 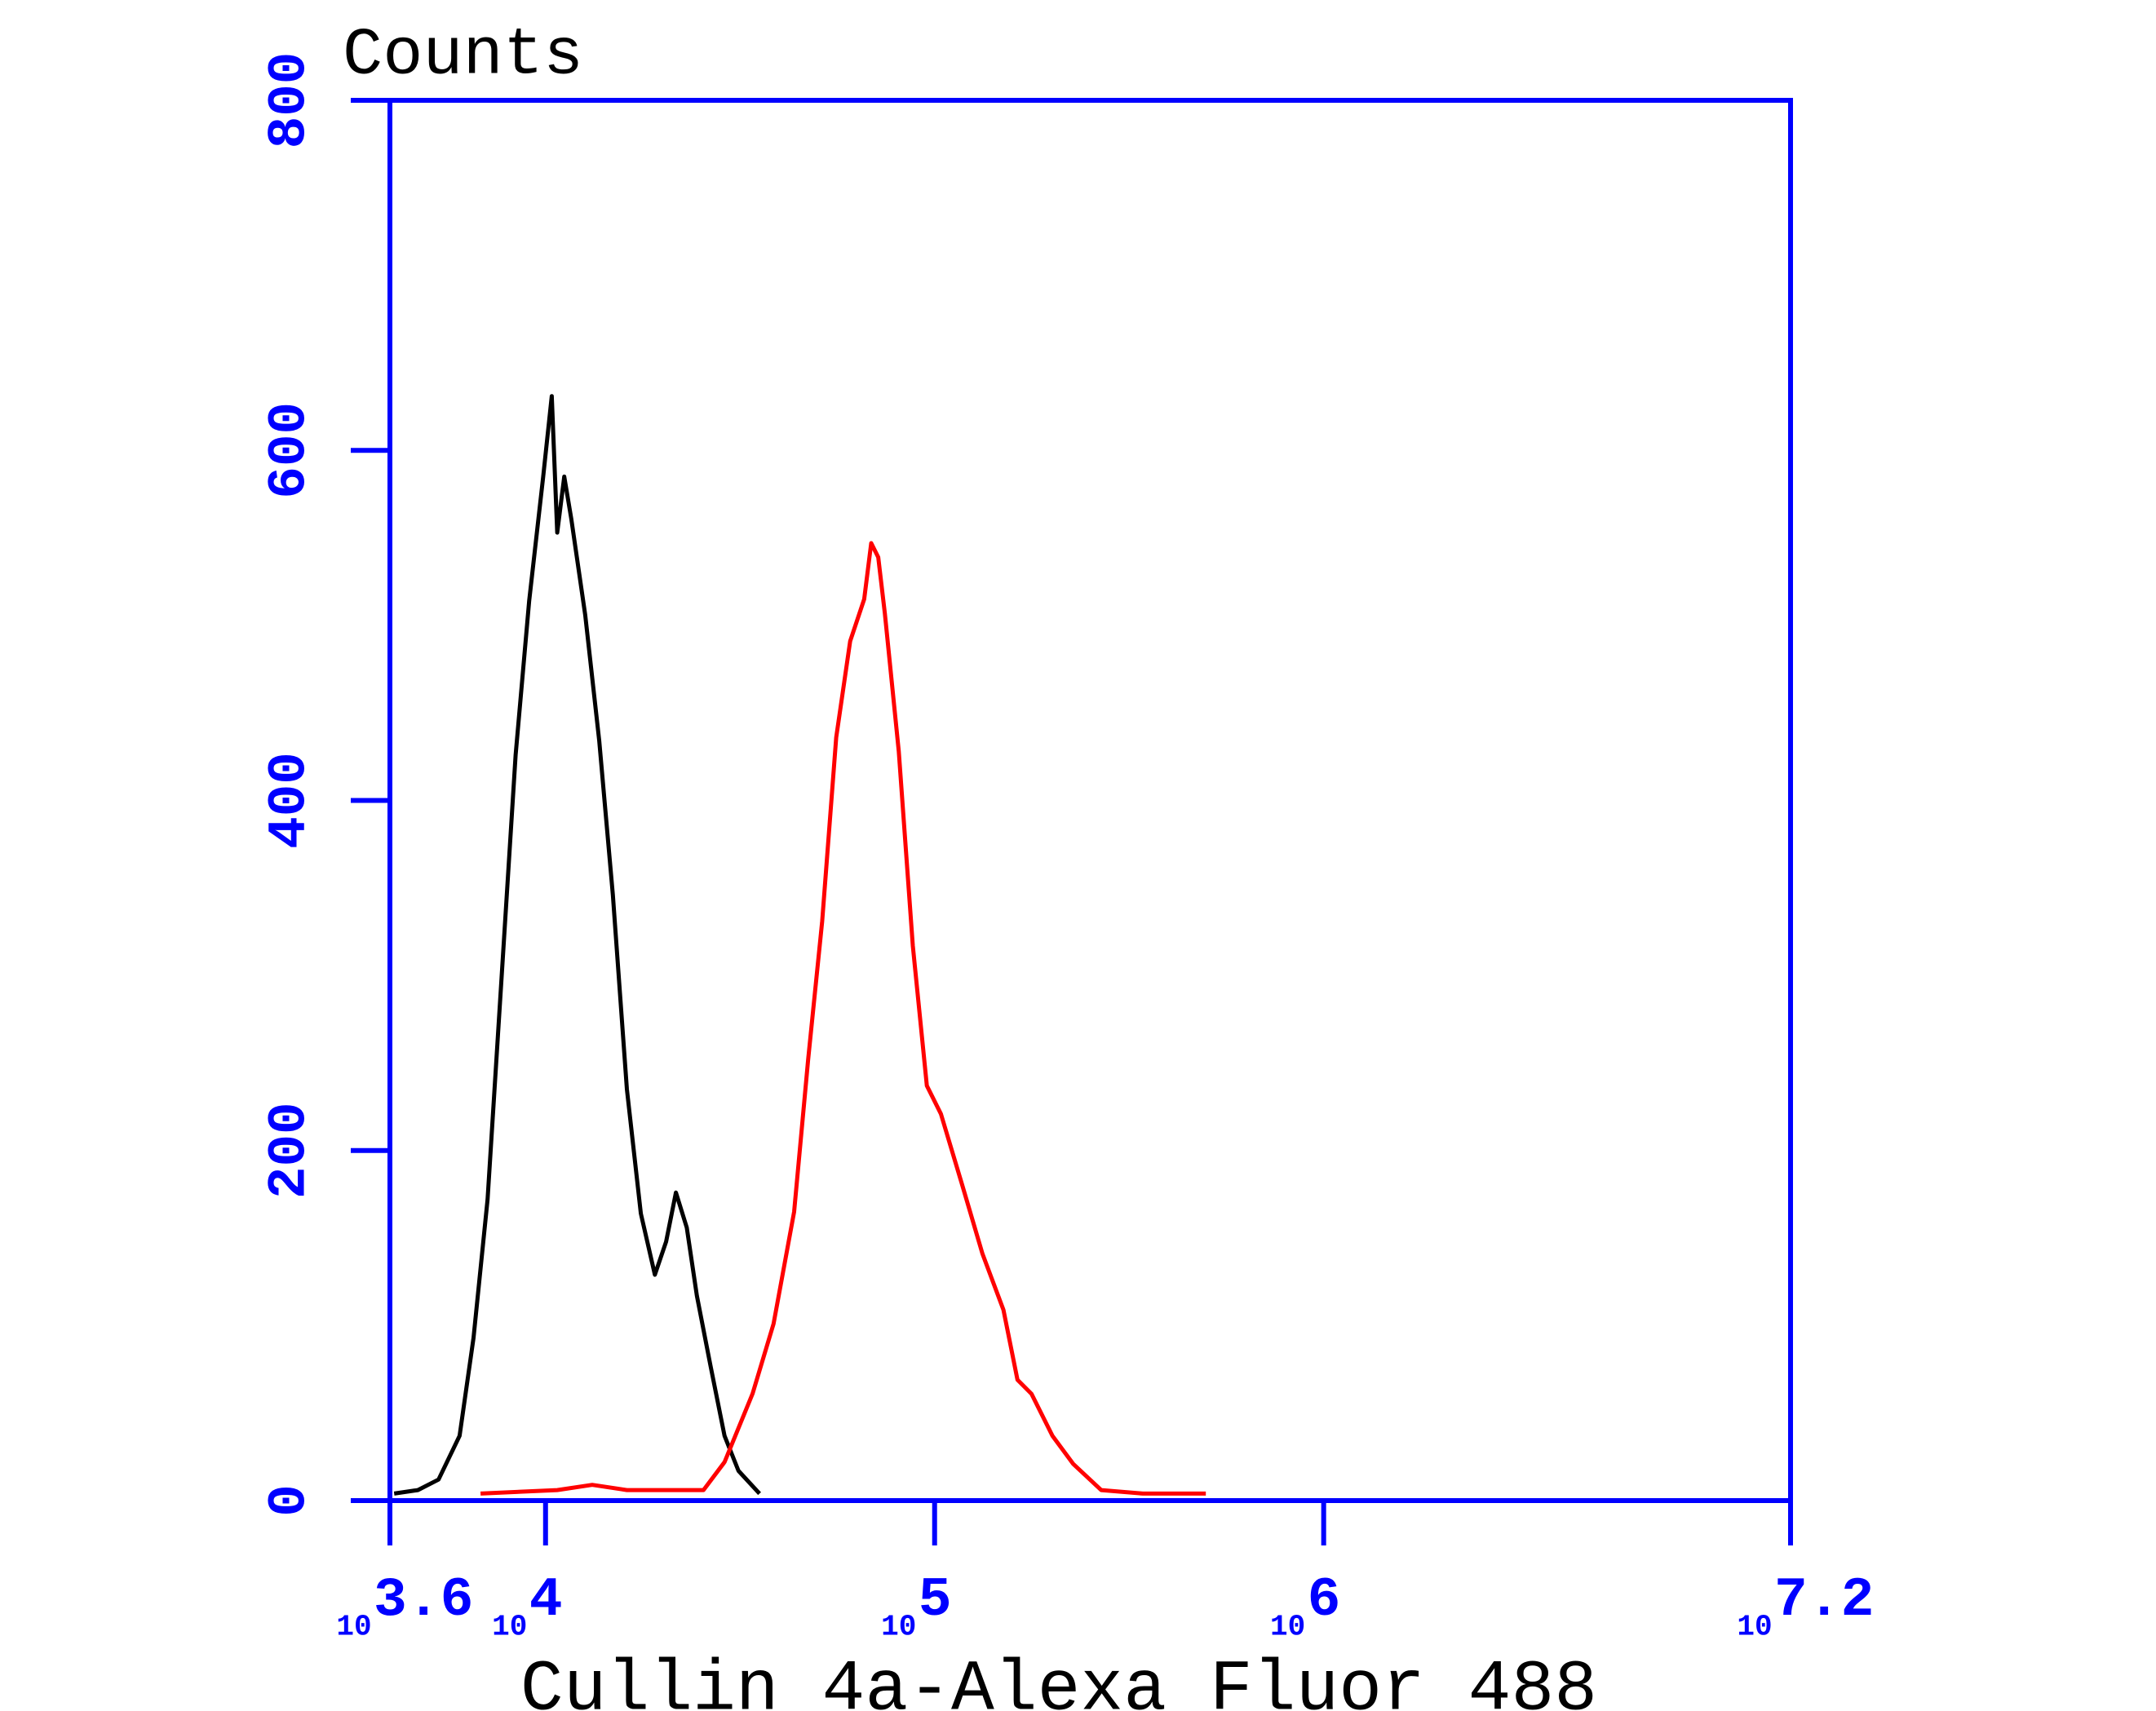 I want to click on y-tick-label: 0, so click(x=289, y=1500).